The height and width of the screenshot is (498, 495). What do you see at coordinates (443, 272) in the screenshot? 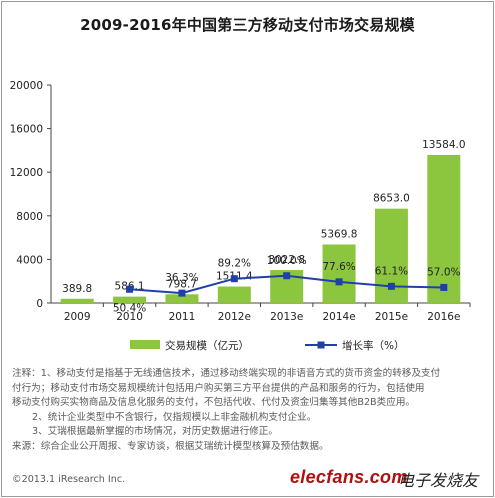
I see `growth-value-label: 57.0%` at bounding box center [443, 272].